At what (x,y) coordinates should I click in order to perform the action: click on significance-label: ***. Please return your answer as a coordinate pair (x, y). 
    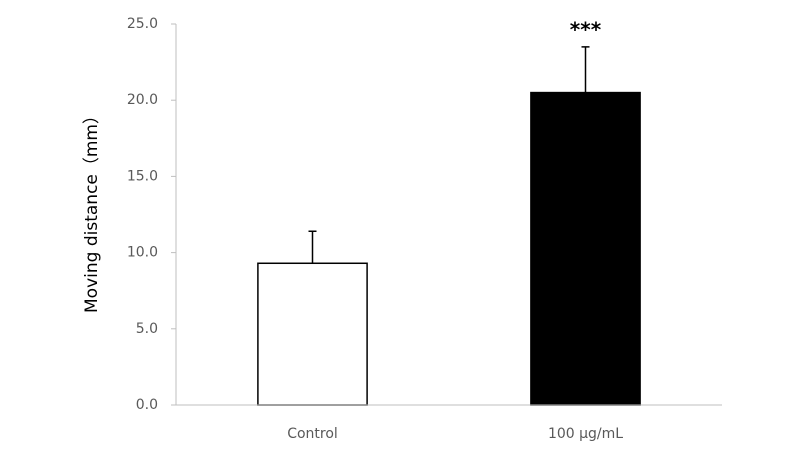
    Looking at the image, I should click on (586, 29).